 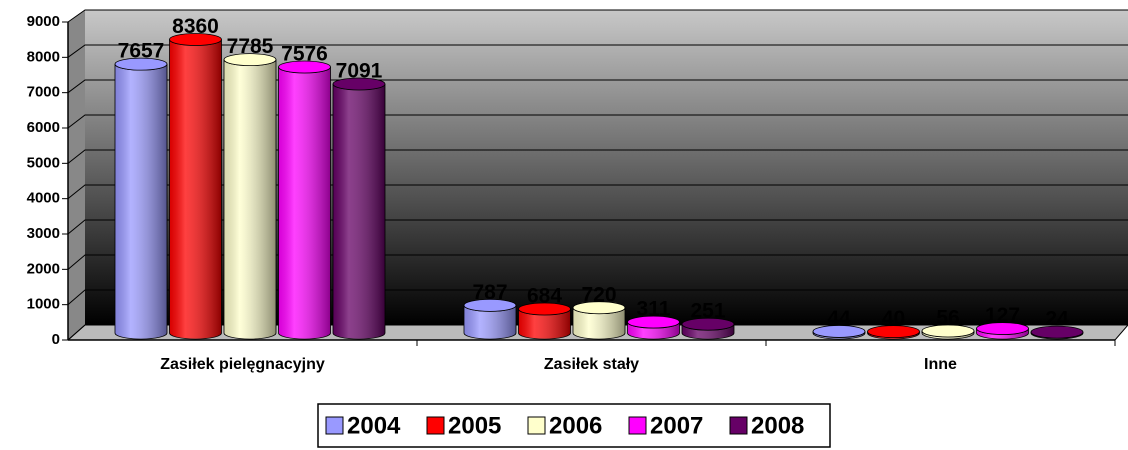 What do you see at coordinates (544, 296) in the screenshot?
I see `data-label: 684` at bounding box center [544, 296].